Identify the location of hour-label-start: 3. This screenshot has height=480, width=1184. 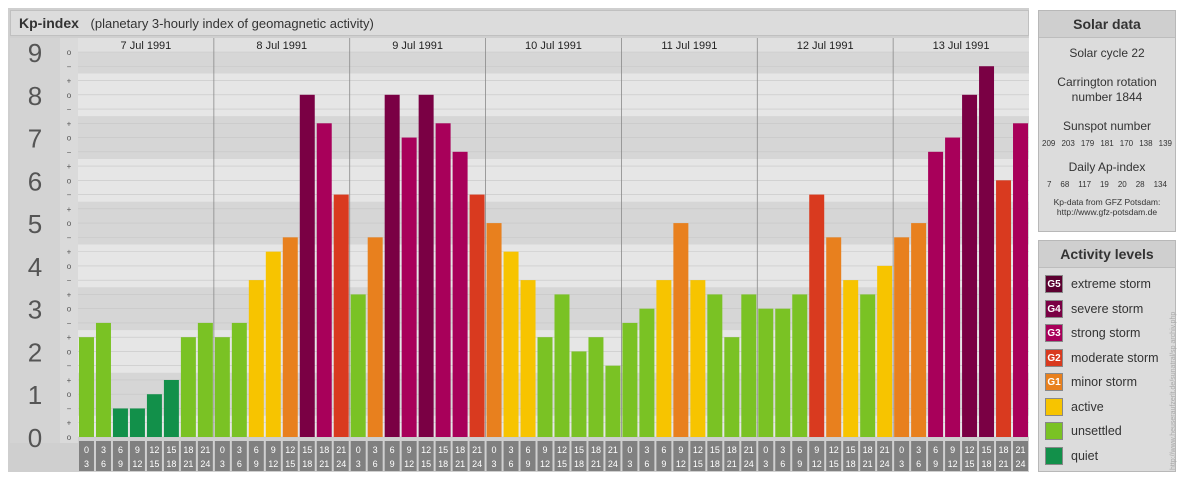
(239, 450).